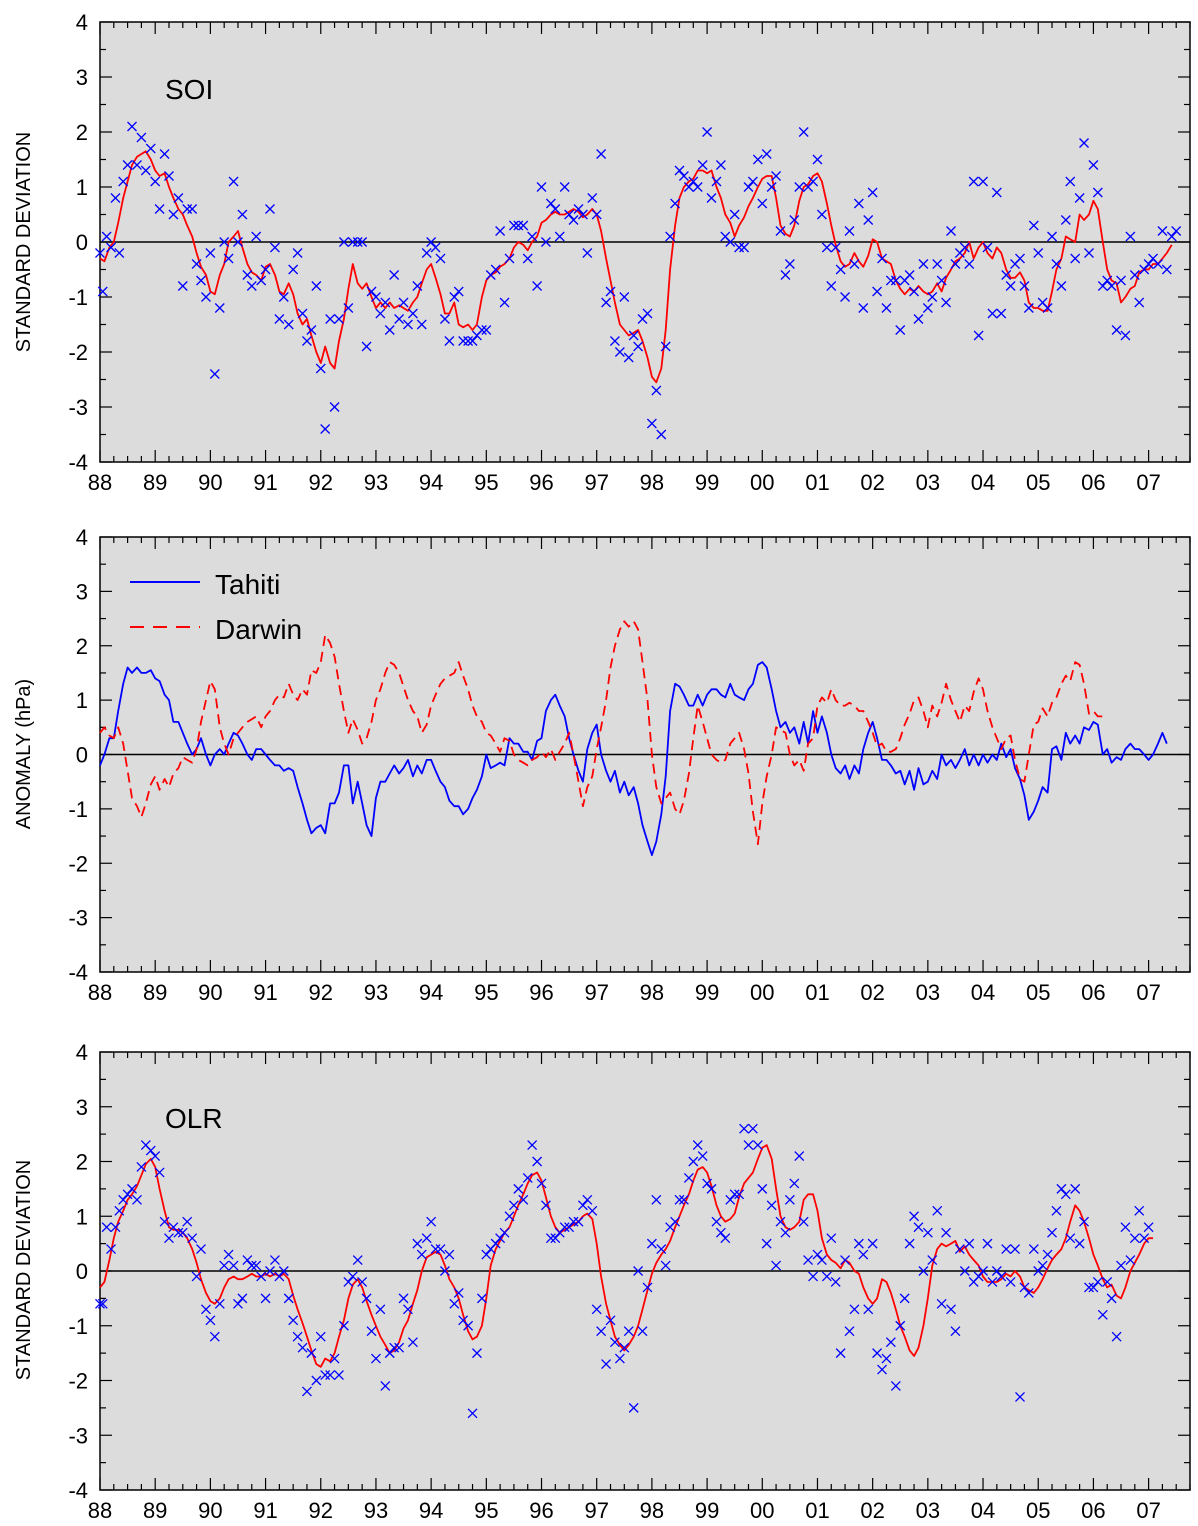 This screenshot has width=1198, height=1526. I want to click on x-tick-label: 03, so click(928, 1510).